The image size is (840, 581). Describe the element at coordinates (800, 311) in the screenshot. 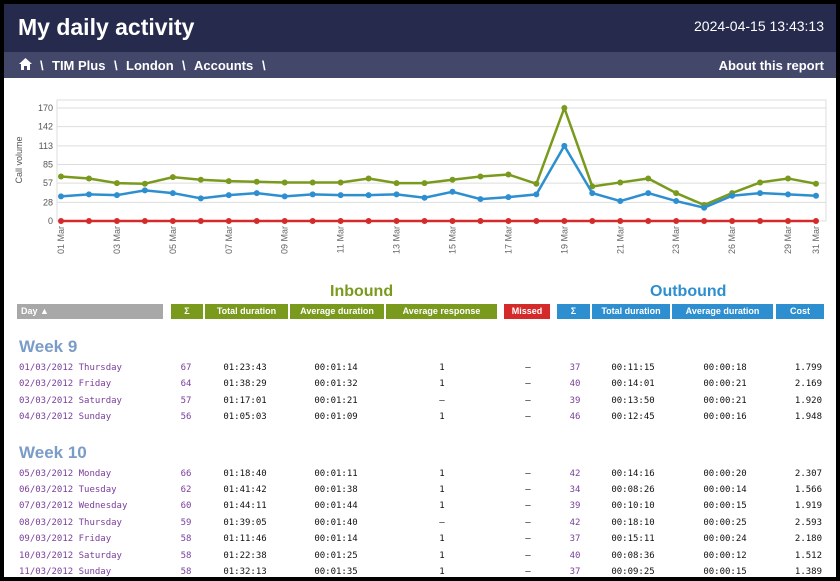

I see `column-header: Cost` at that location.